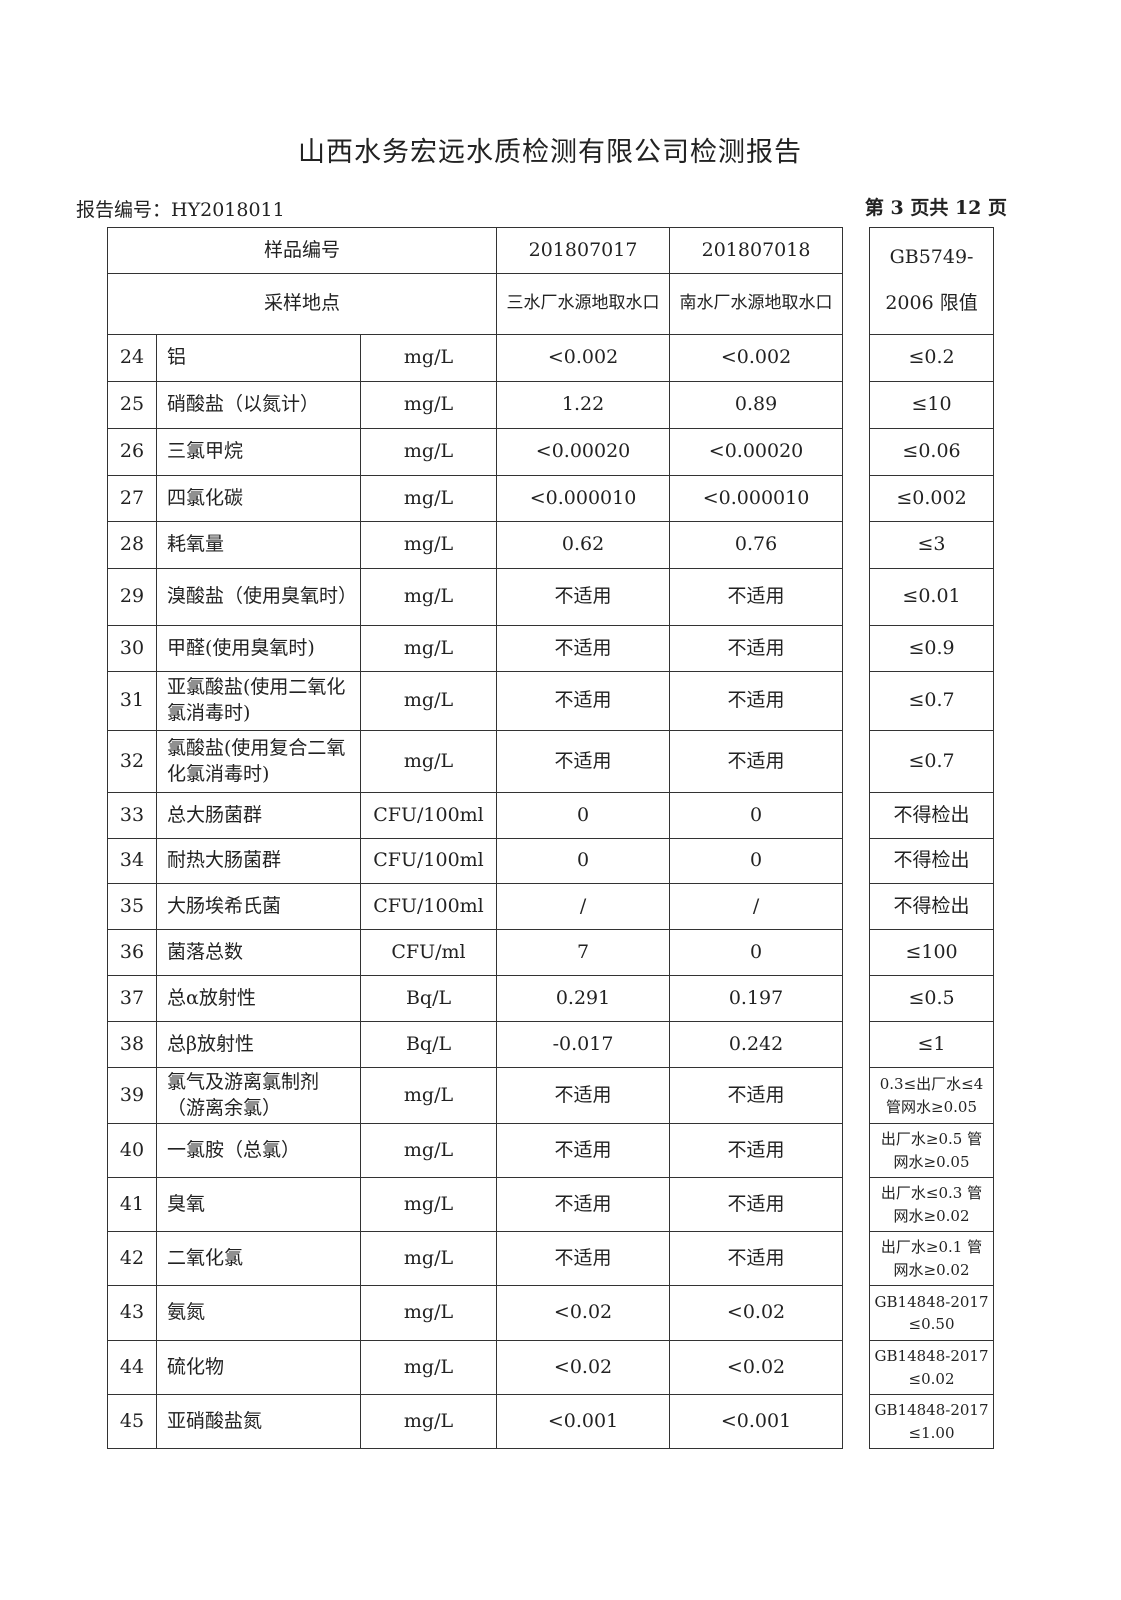 The height and width of the screenshot is (1600, 1121). Describe the element at coordinates (258, 452) in the screenshot. I see `item-name: 三氯甲烷` at that location.